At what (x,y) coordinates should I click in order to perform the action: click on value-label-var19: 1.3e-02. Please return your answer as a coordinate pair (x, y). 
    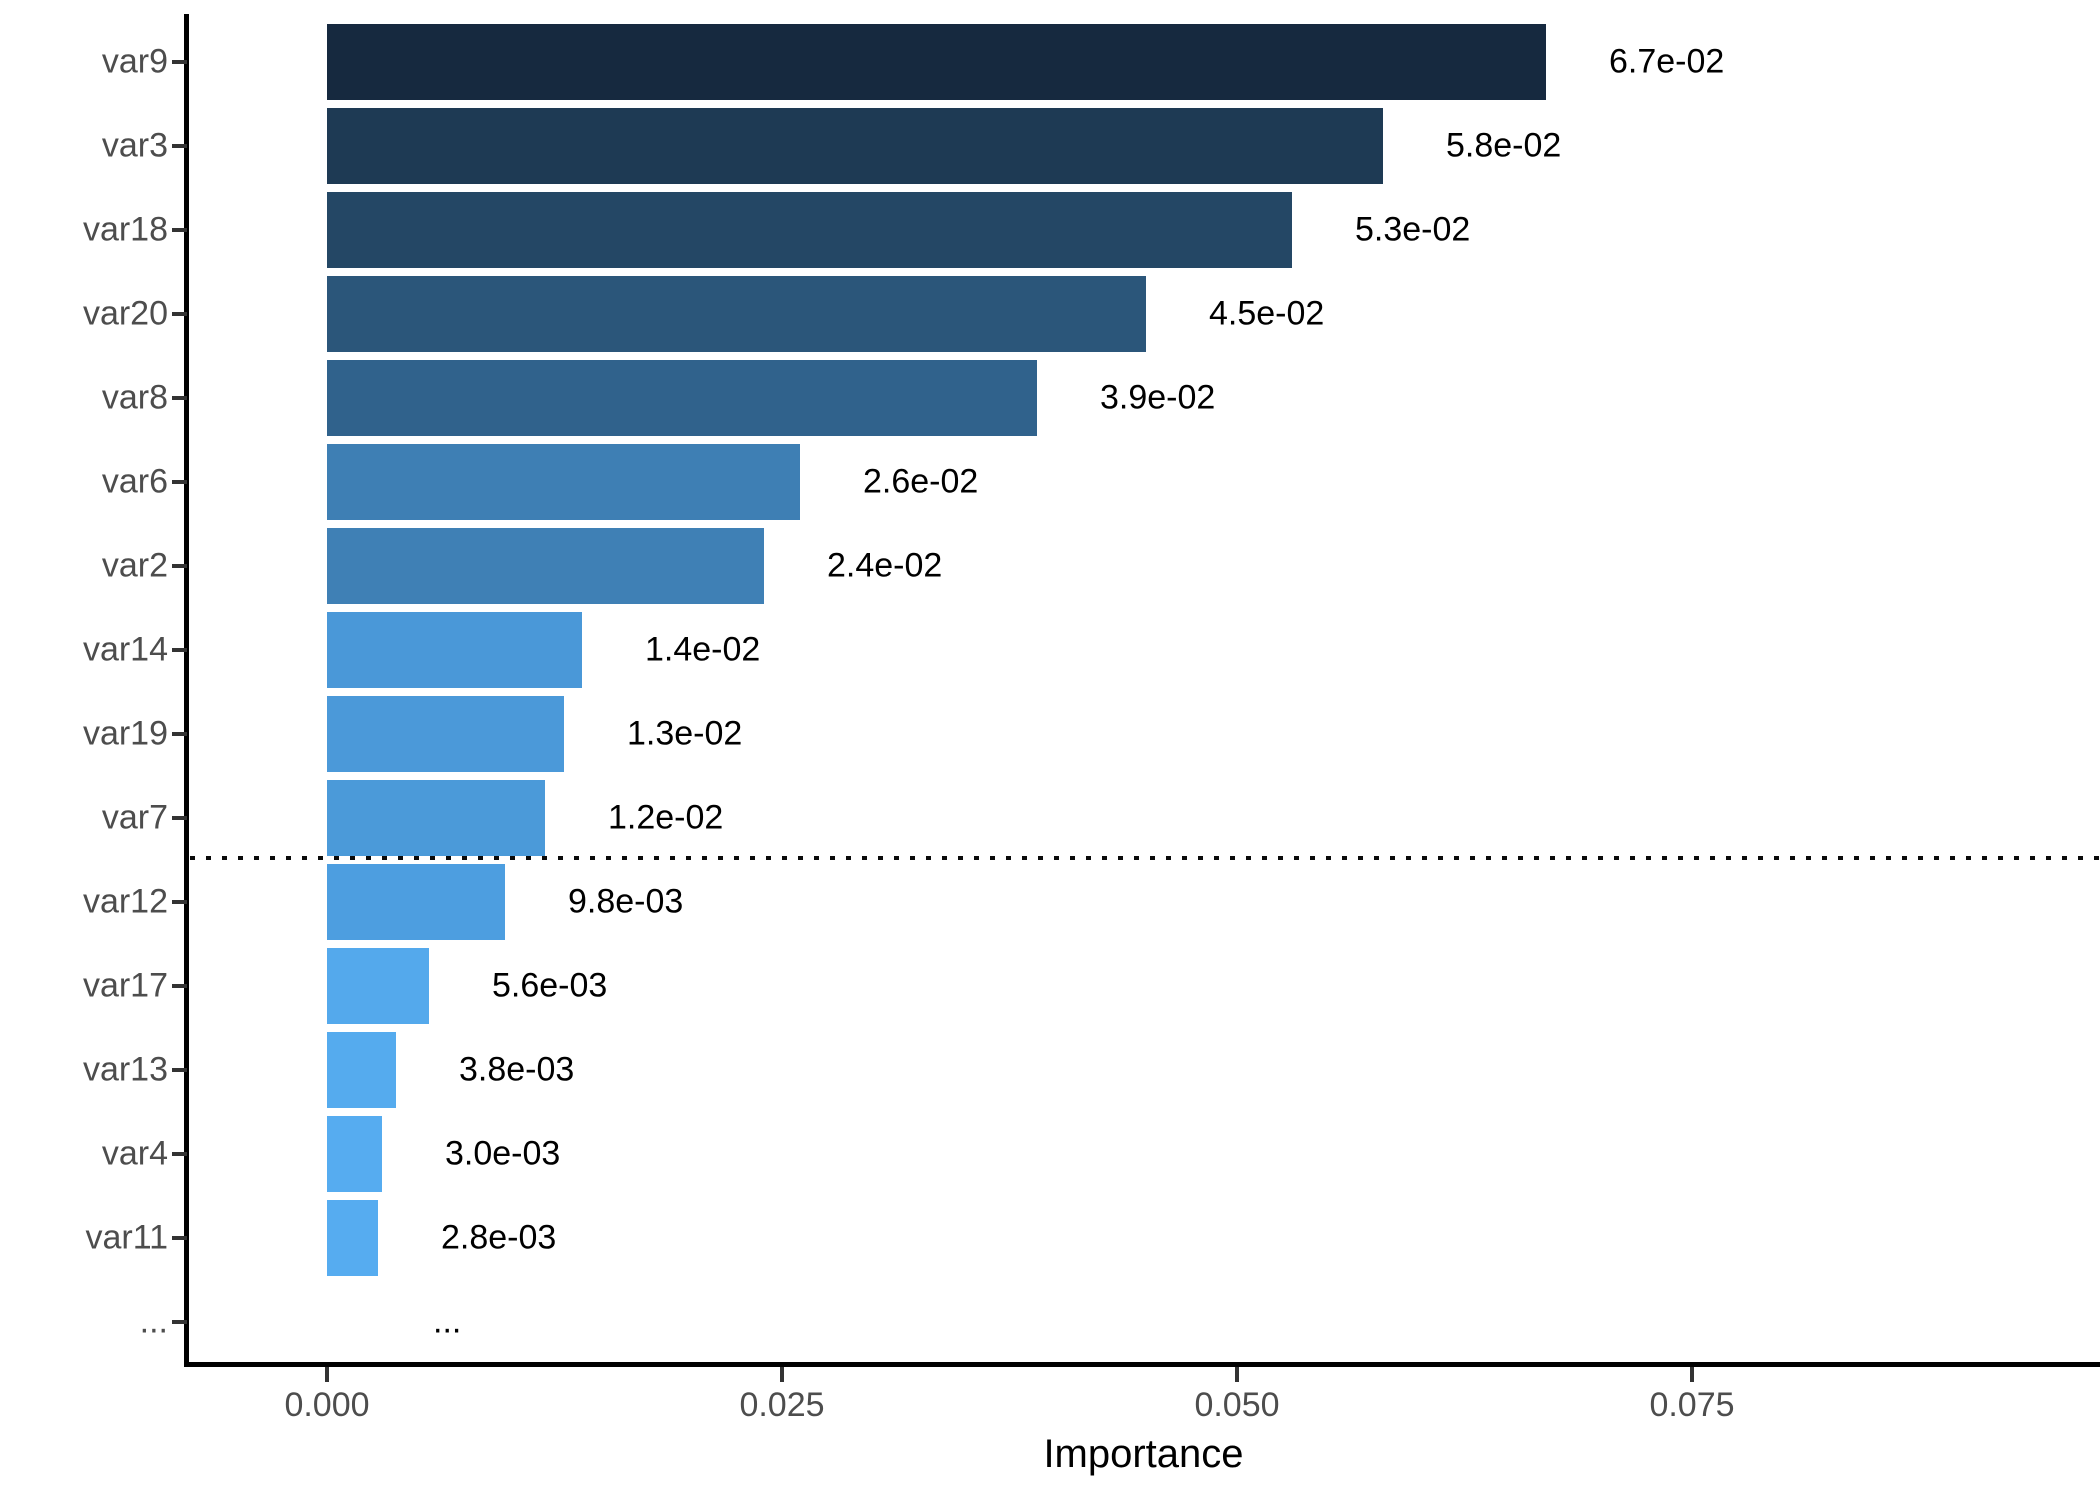
    Looking at the image, I should click on (685, 733).